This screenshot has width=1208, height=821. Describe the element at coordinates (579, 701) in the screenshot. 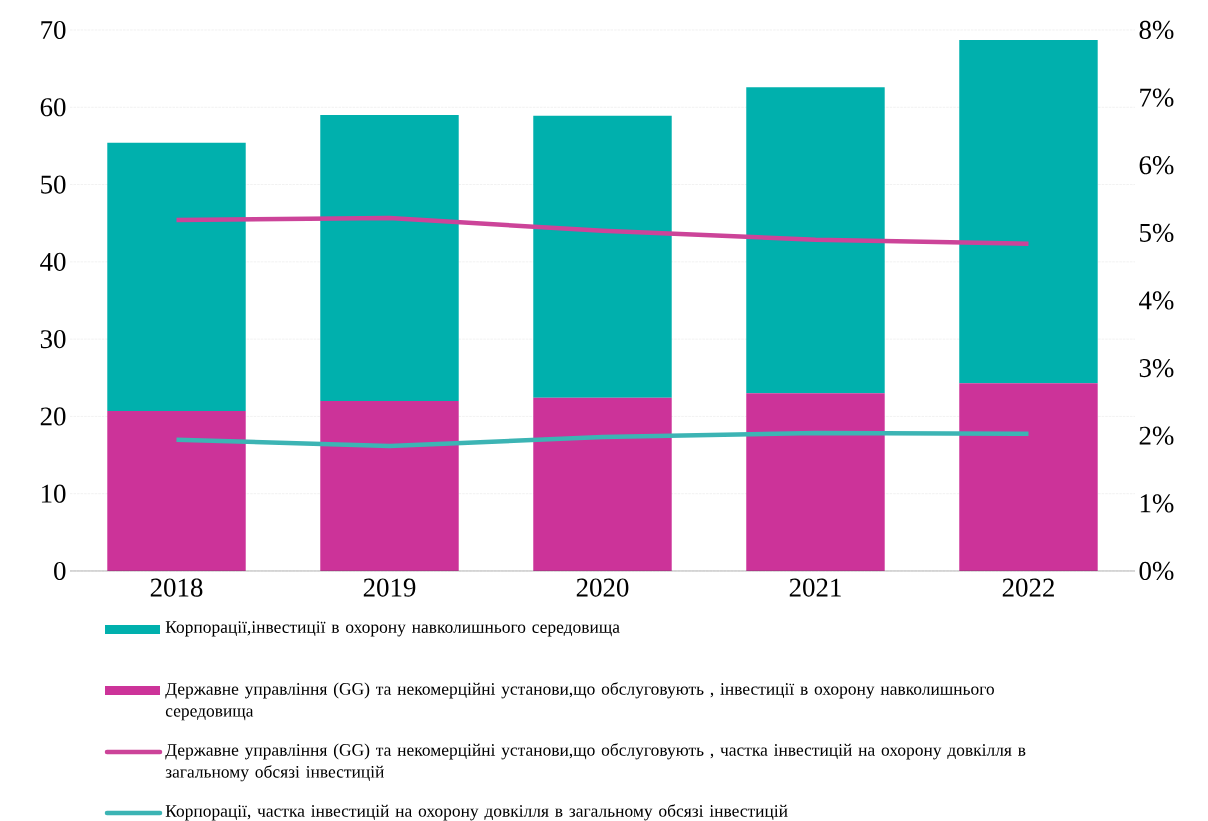

I see `legend-label: Державне управління (GG) та некомерційні установи,що обслуговують , інвестиції в охорону навколишнього середовища` at that location.